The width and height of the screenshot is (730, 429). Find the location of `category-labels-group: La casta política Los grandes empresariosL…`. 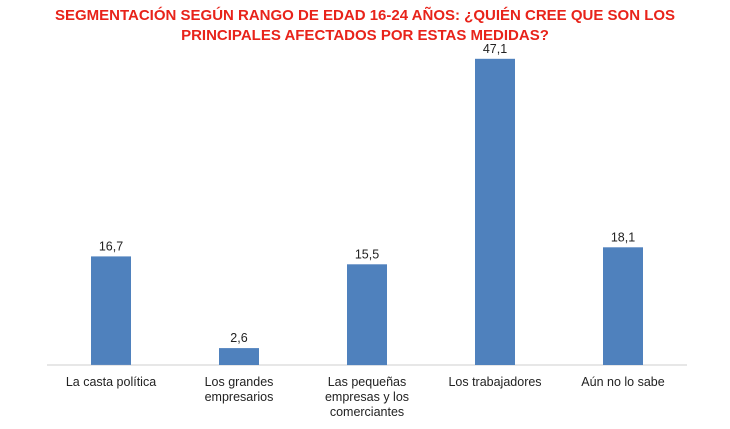

category-labels-group: La casta política Los grandes empresariosL… is located at coordinates (365, 397).